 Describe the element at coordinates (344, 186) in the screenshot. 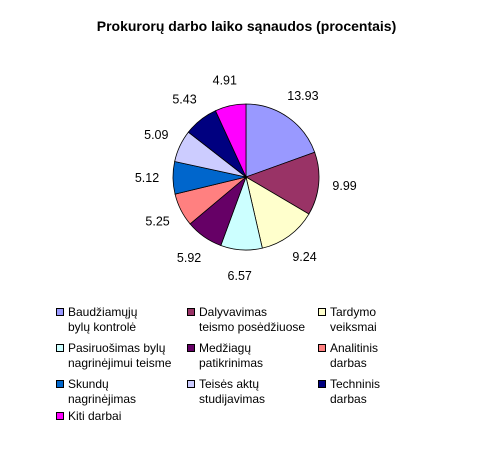

I see `slice-value-label-2: 9.99` at that location.